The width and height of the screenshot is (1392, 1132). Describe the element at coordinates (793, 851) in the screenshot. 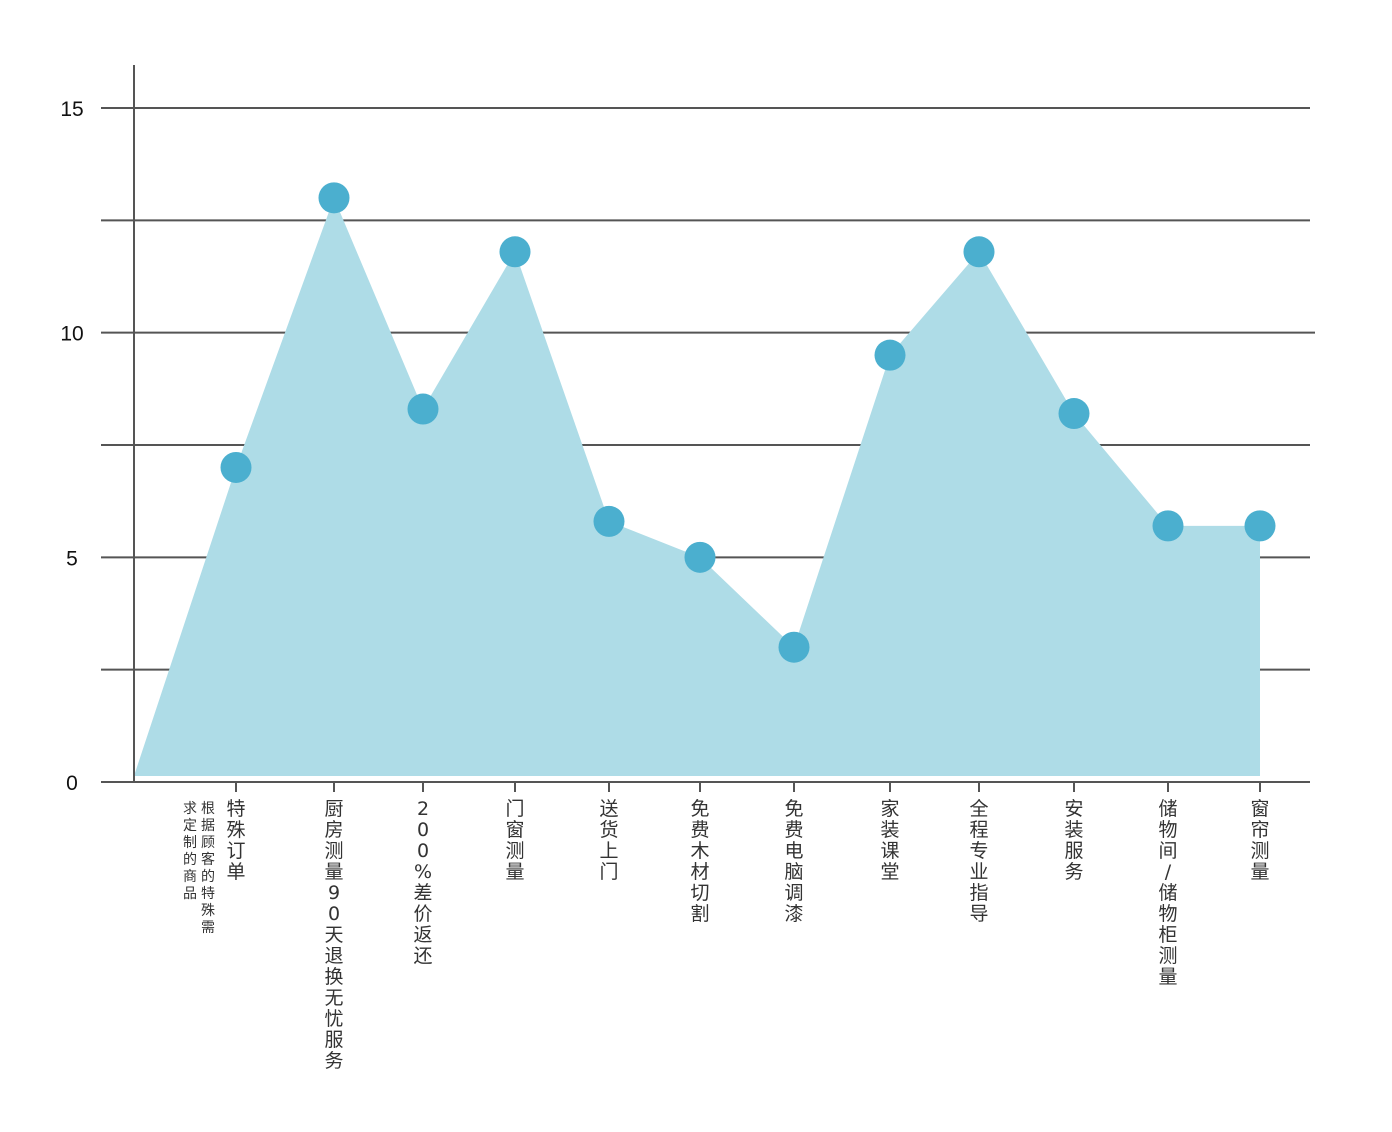

I see `x-category-char: 电` at that location.